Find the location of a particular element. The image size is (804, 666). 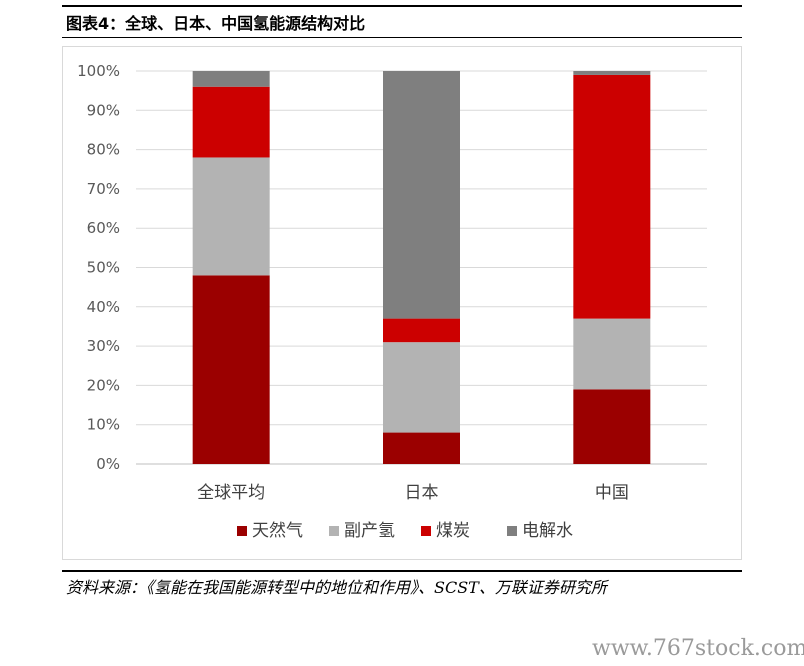

legend-label: 电解水 is located at coordinates (547, 531).